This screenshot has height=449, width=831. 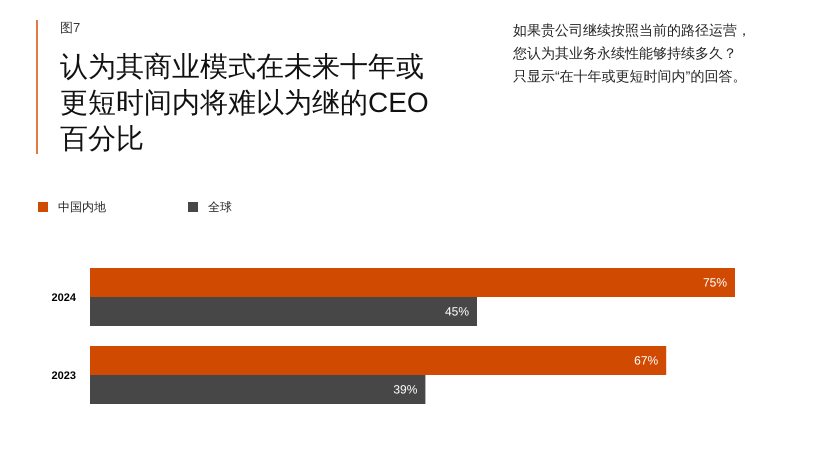 I want to click on data-label: 67%, so click(x=646, y=361).